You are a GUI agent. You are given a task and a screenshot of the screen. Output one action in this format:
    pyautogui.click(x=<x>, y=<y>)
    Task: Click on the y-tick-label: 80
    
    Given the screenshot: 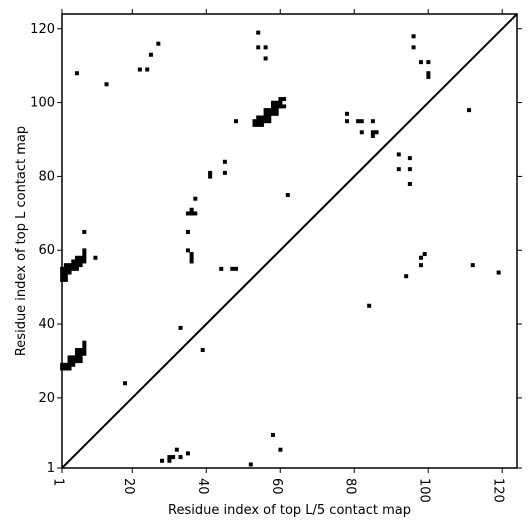 What is the action you would take?
    pyautogui.click(x=46, y=176)
    